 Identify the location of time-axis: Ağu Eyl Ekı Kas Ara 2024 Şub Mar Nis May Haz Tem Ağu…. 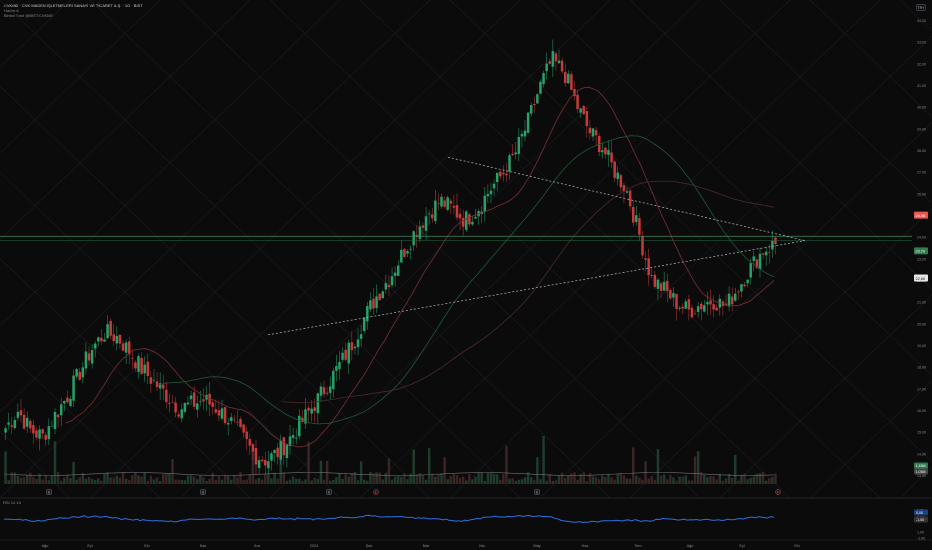
(466, 543).